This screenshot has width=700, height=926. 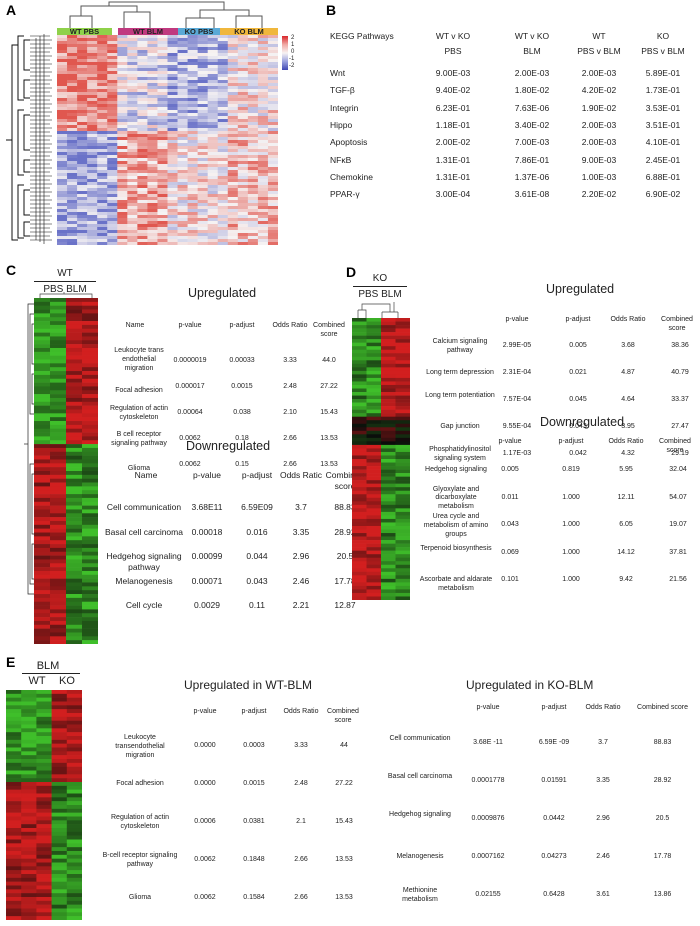 I want to click on table-value: 44.0, so click(x=329, y=360).